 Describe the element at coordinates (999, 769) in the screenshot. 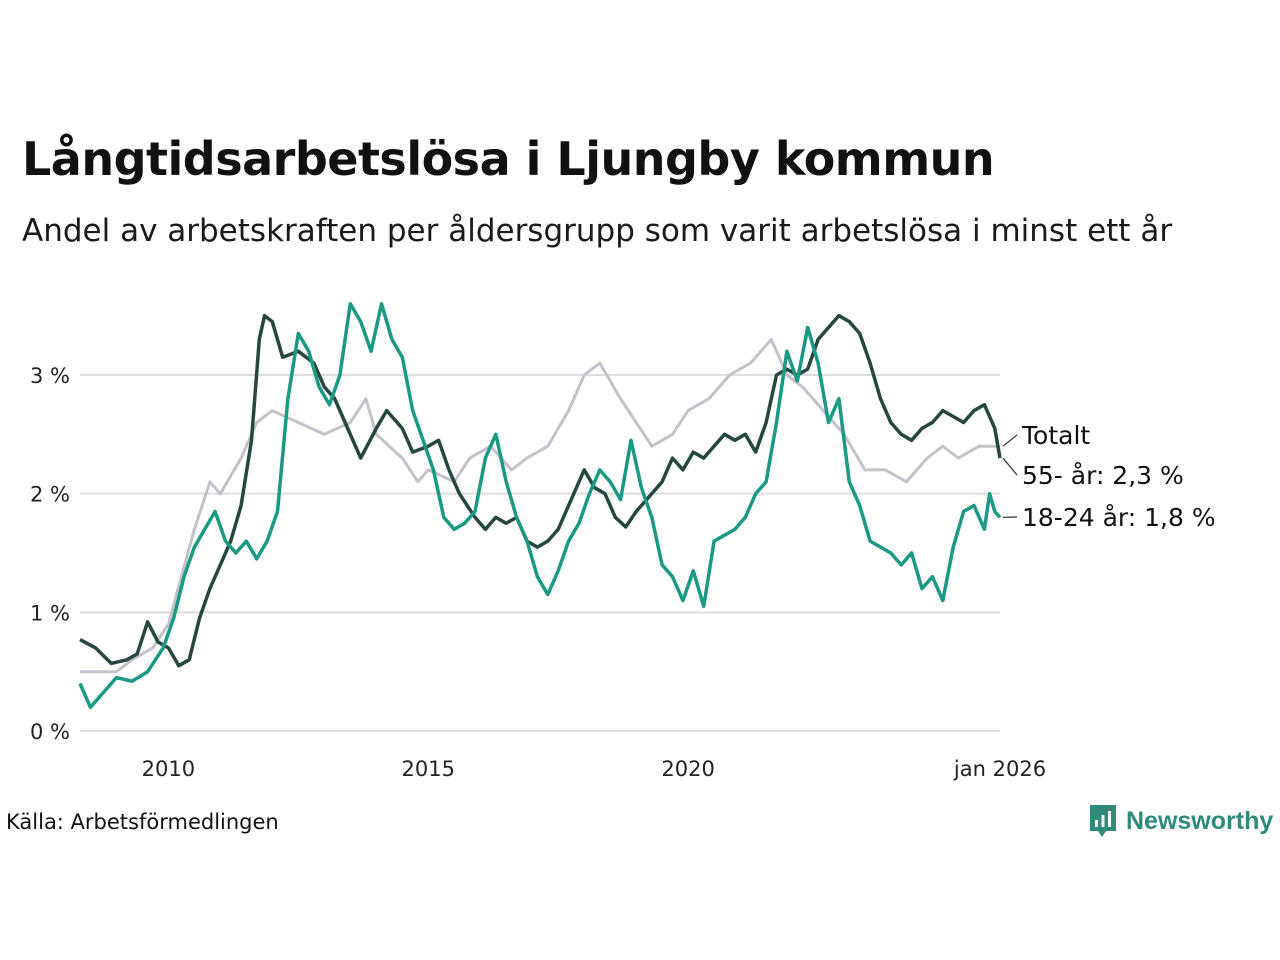

I see `x-tick-label: jan 2026` at that location.